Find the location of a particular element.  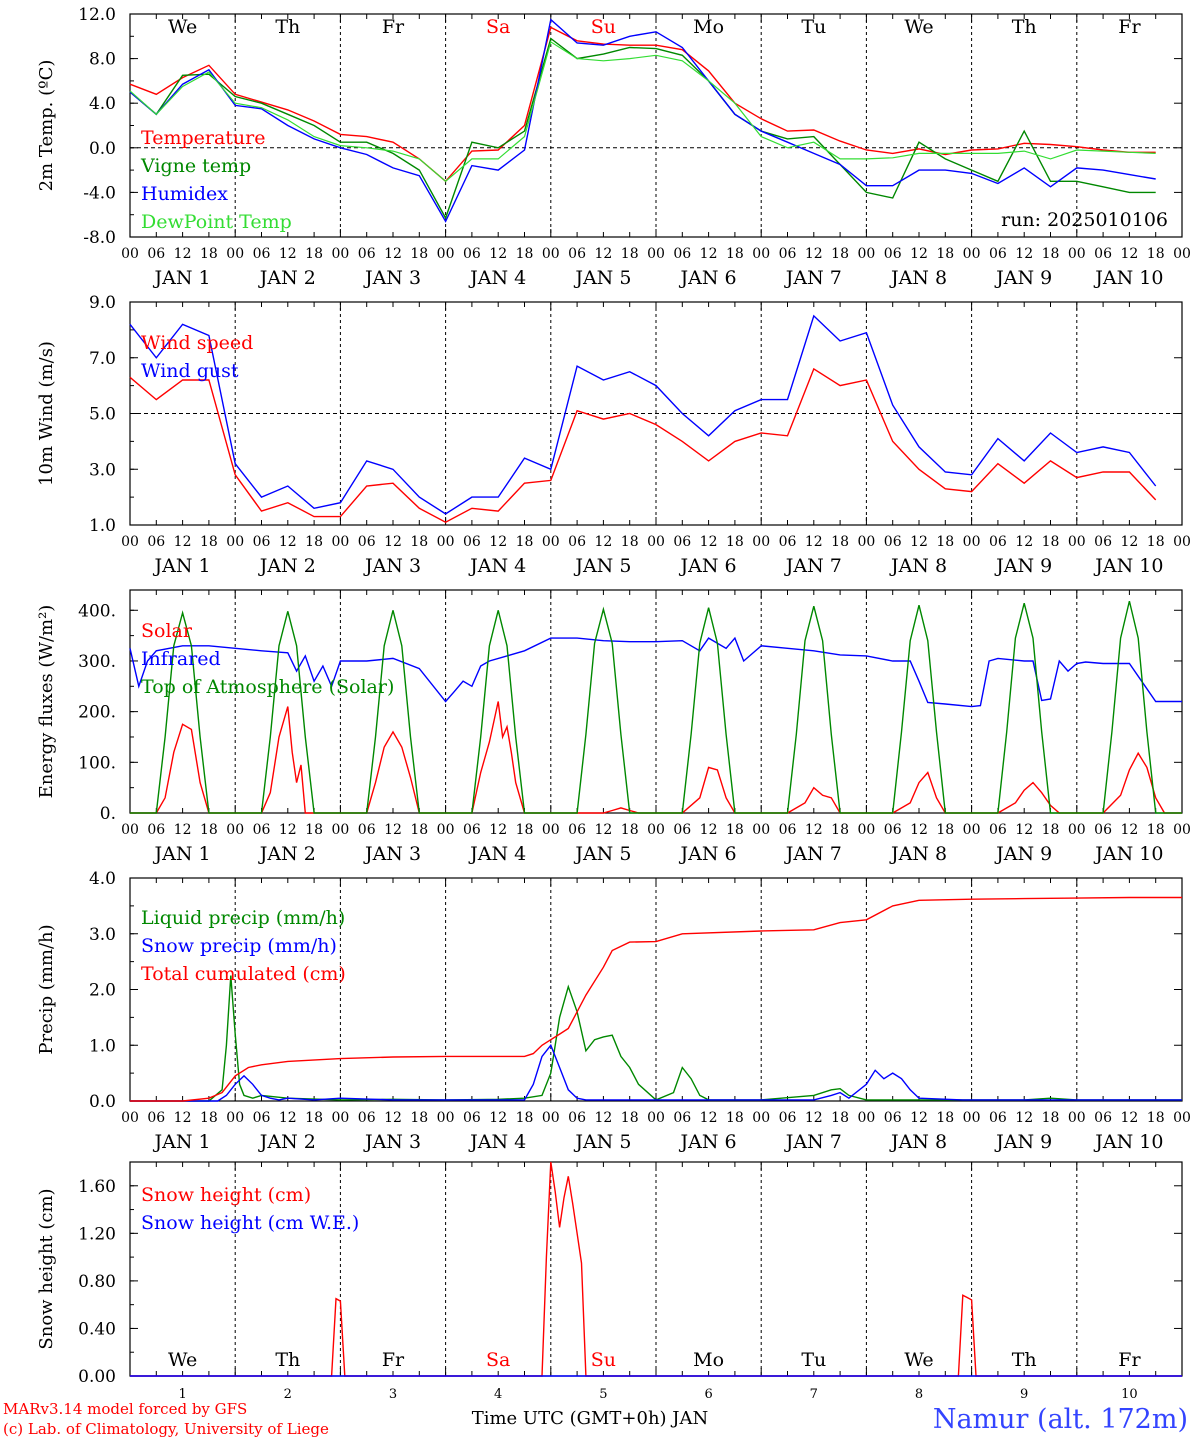

x-day-label: JAN 10 is located at coordinates (1128, 566).